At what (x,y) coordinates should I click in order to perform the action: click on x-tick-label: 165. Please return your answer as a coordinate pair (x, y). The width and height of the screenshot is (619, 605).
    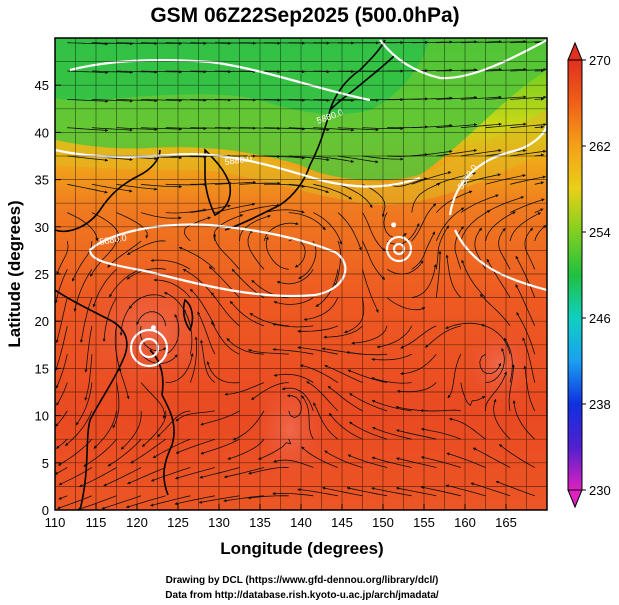
    Looking at the image, I should click on (506, 522).